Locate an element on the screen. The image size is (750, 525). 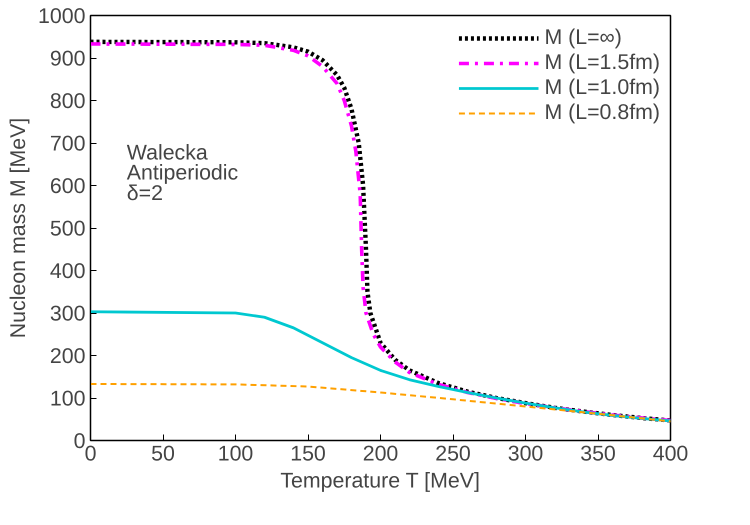
x-axis-title: Temperature T [MeV] is located at coordinates (380, 480).